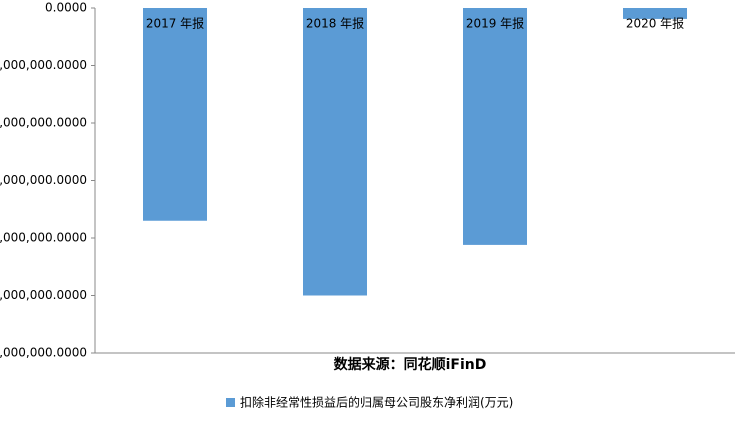  What do you see at coordinates (43, 295) in the screenshot?
I see `y-tick-label: -500,000,000.0000` at bounding box center [43, 295].